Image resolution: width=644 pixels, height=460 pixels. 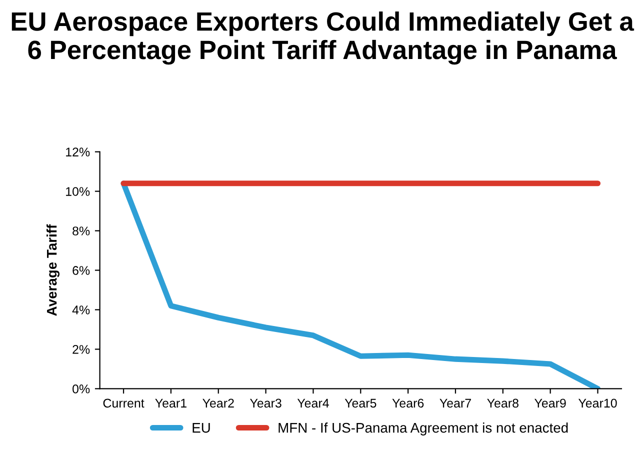 What do you see at coordinates (81, 231) in the screenshot?
I see `y-tick-label: 8%` at bounding box center [81, 231].